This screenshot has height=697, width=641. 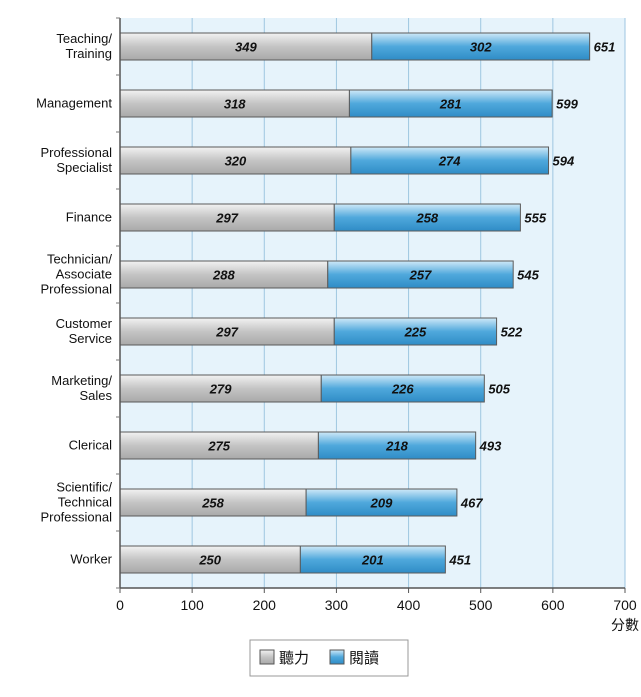 What do you see at coordinates (535, 218) in the screenshot?
I see `bar-total-label: 555` at bounding box center [535, 218].